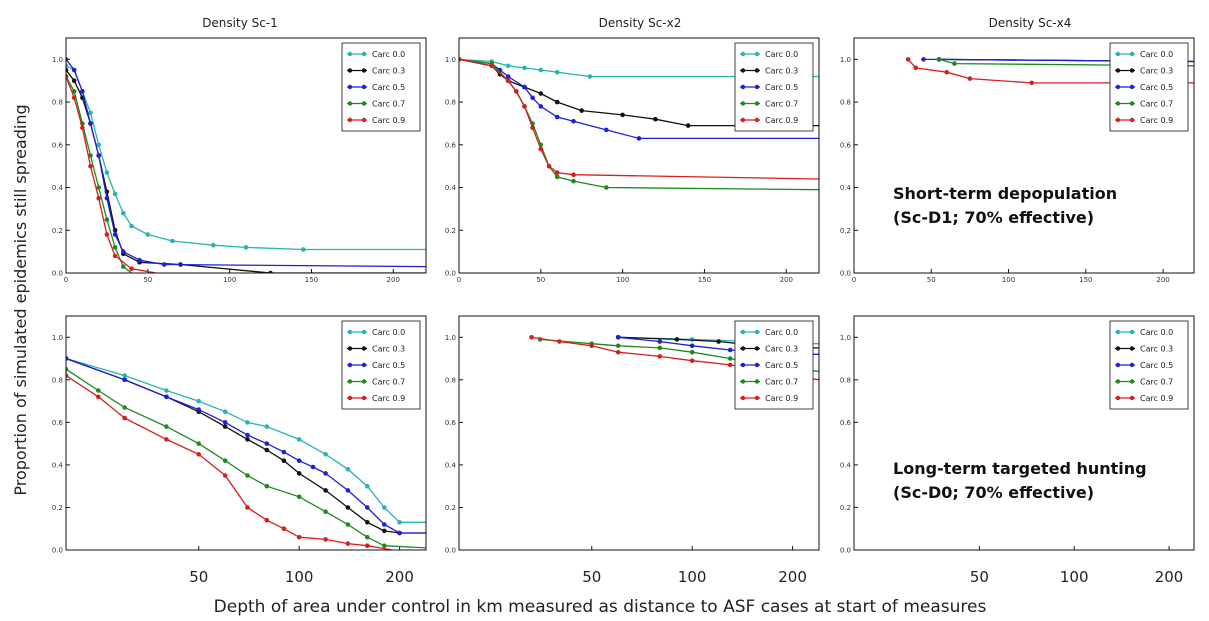 The image size is (1209, 621). Describe the element at coordinates (450, 60) in the screenshot. I see `y-tick-label: 1.0` at that location.